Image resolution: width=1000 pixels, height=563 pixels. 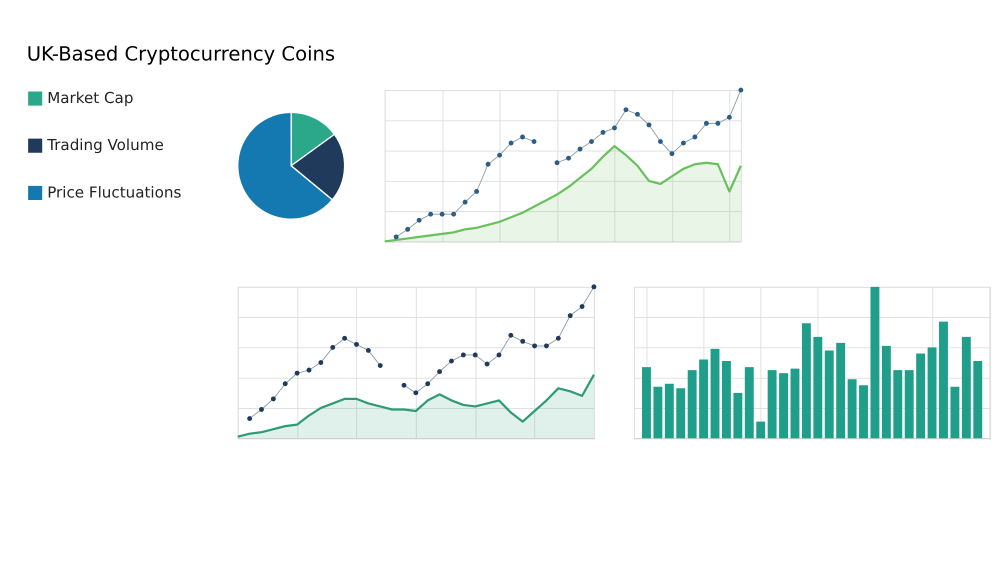 I want to click on legend-label: Price Fluctuations, so click(x=114, y=192).